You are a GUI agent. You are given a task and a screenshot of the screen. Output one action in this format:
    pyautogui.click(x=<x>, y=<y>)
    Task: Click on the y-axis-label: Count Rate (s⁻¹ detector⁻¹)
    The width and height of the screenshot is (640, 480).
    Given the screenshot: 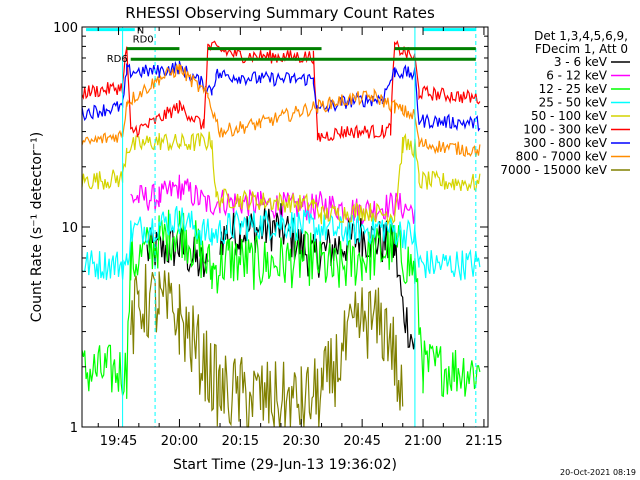 What is the action you would take?
    pyautogui.click(x=37, y=227)
    